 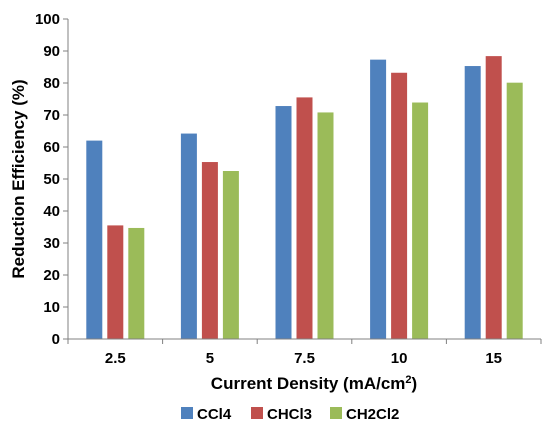 I want to click on y-tick-label: 30, so click(x=51, y=243).